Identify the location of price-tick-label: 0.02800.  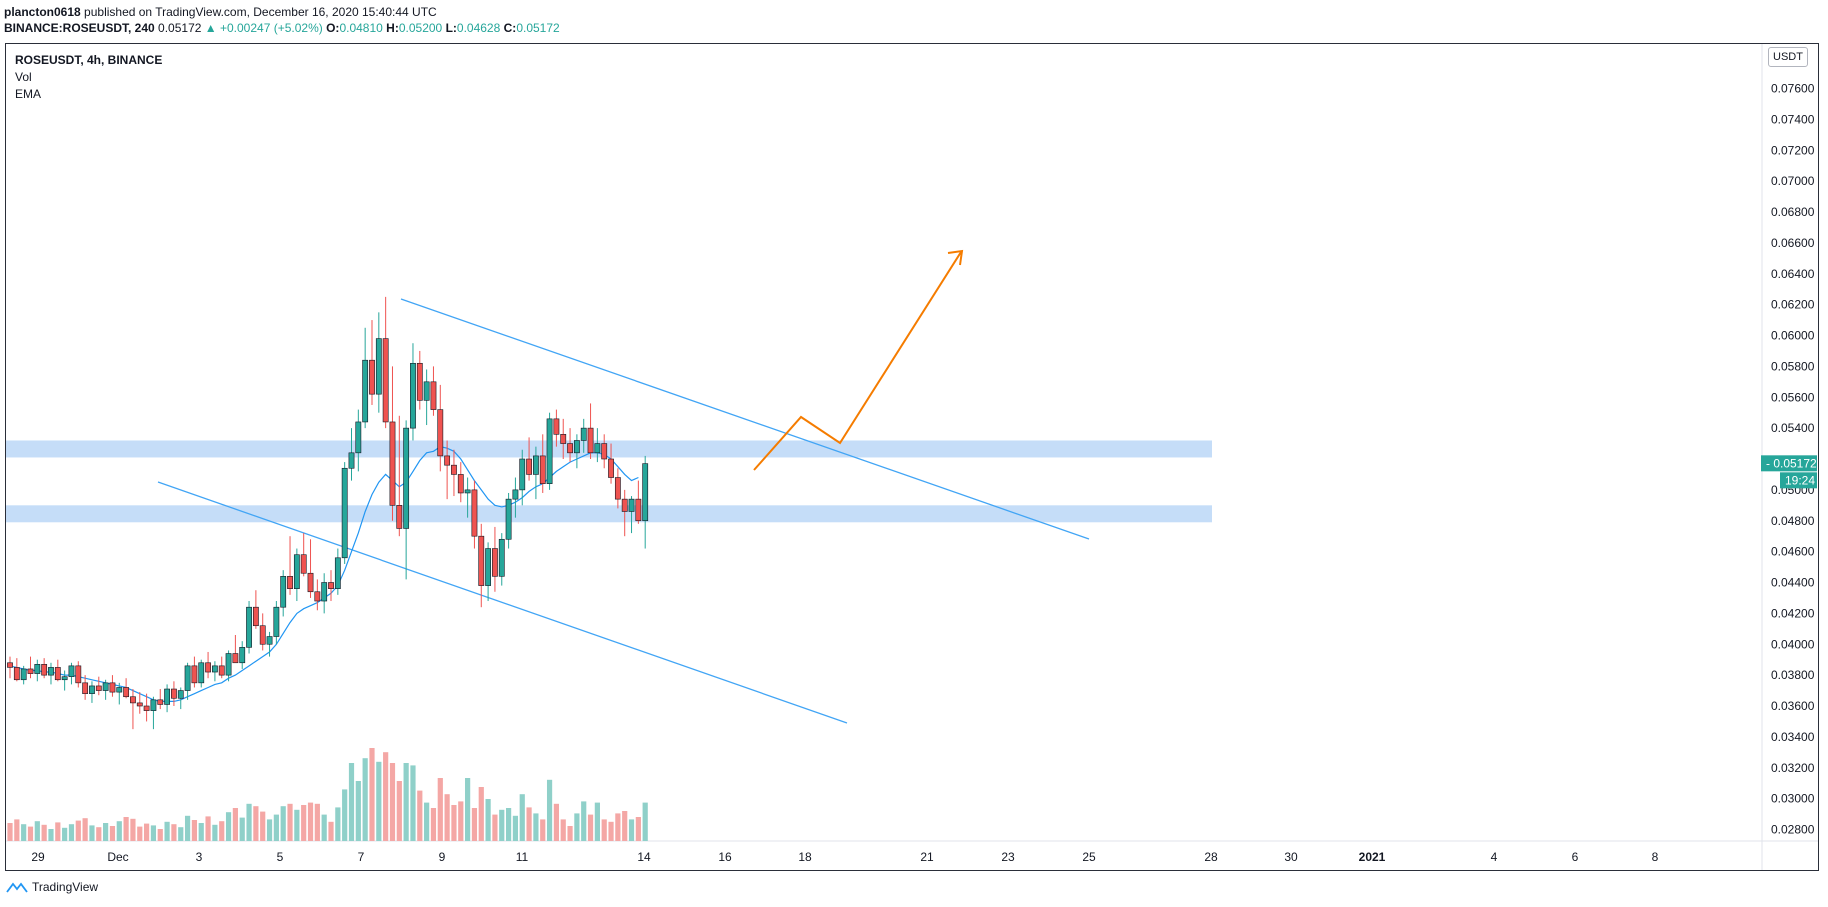
(1793, 830).